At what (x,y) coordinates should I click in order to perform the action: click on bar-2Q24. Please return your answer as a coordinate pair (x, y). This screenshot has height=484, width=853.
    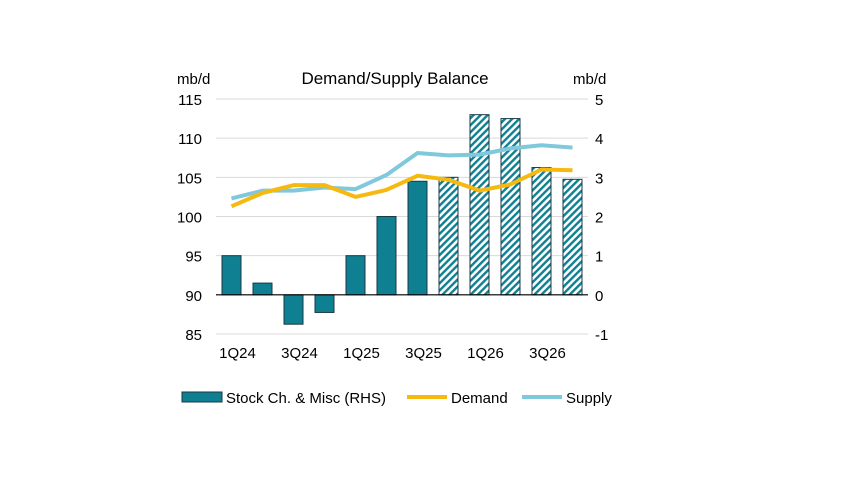
    Looking at the image, I should click on (262, 289).